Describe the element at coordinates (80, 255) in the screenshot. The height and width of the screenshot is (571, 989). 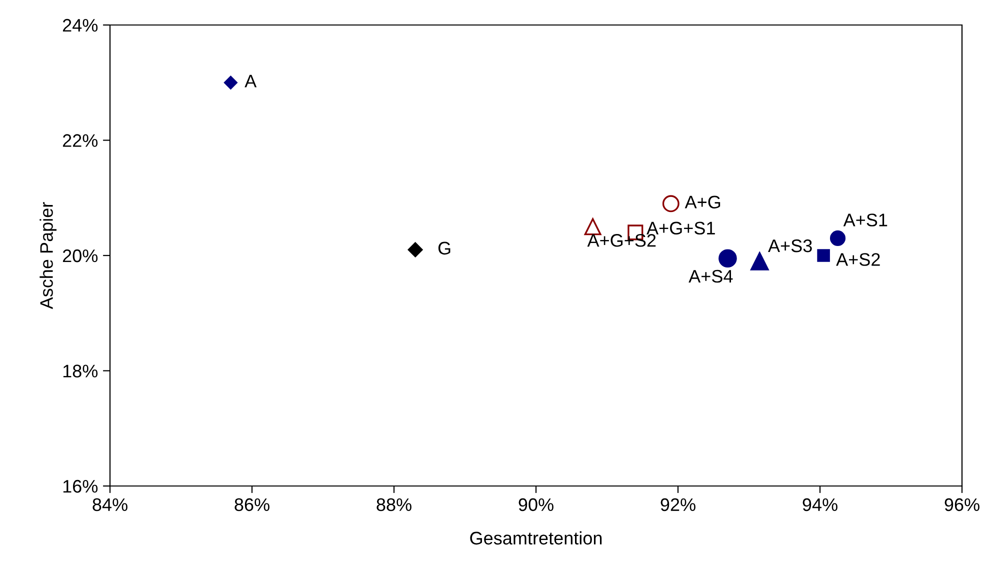
I see `y-tick-label: 20%` at that location.